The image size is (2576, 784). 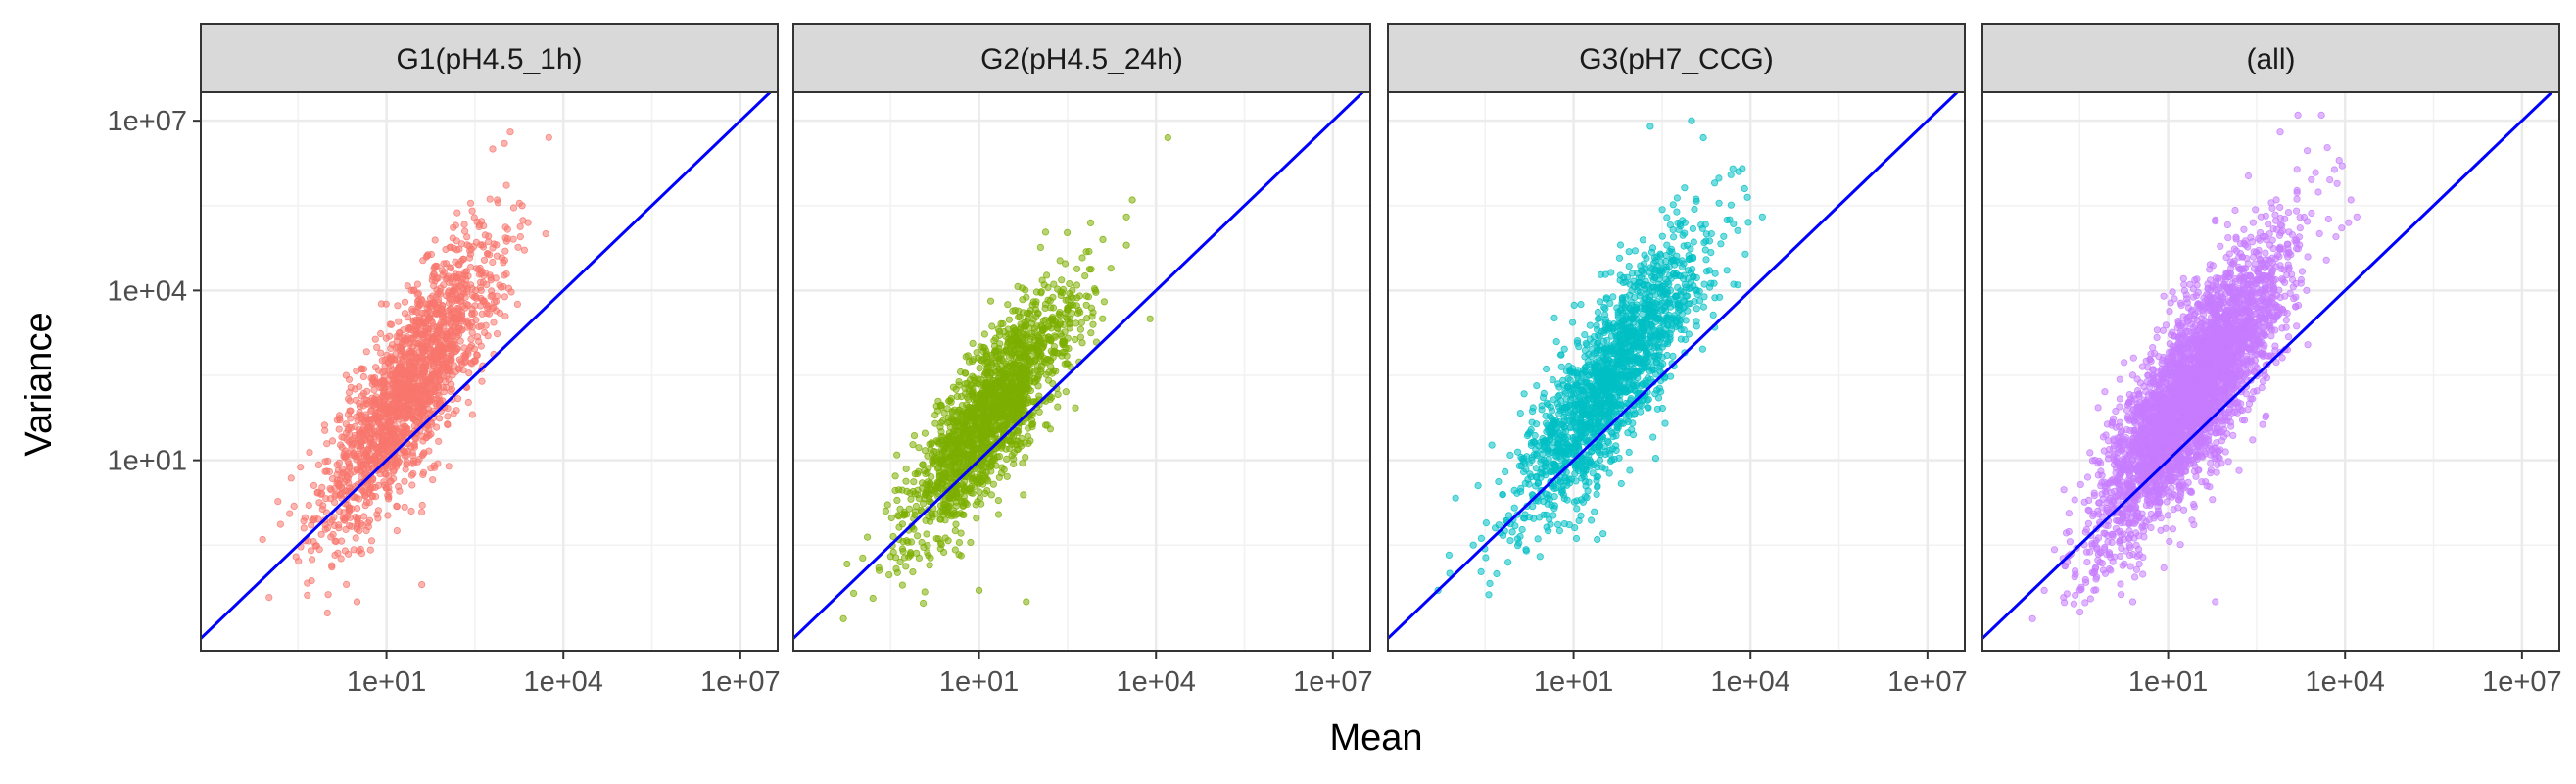 I want to click on facet-strip, so click(x=1081, y=58).